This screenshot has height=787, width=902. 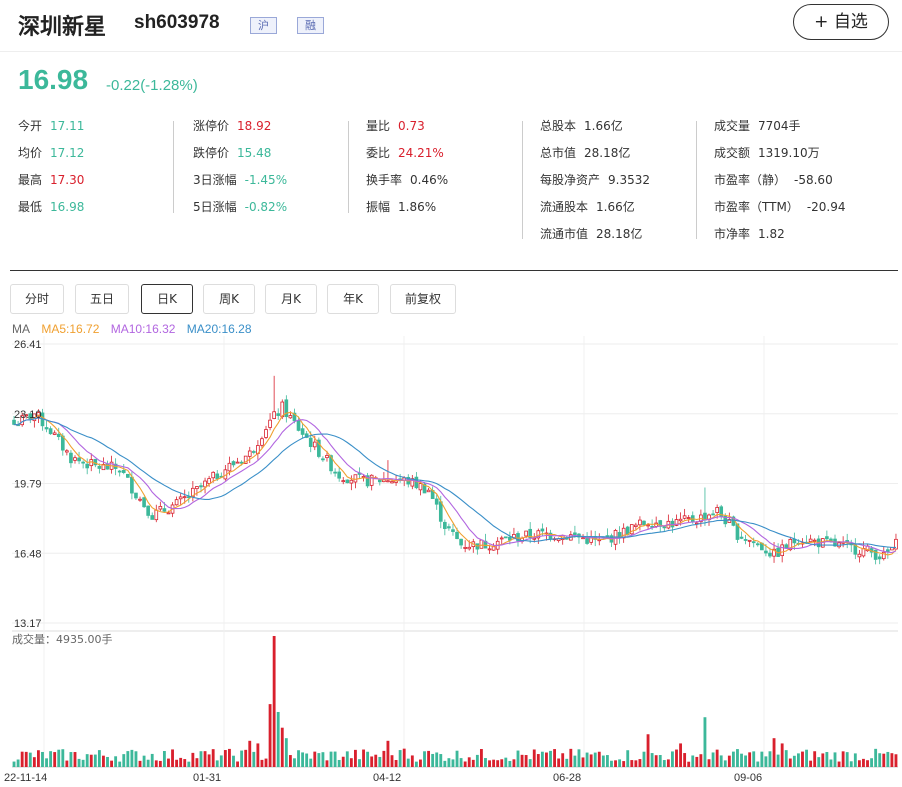 What do you see at coordinates (522, 180) in the screenshot?
I see `stats-divider` at bounding box center [522, 180].